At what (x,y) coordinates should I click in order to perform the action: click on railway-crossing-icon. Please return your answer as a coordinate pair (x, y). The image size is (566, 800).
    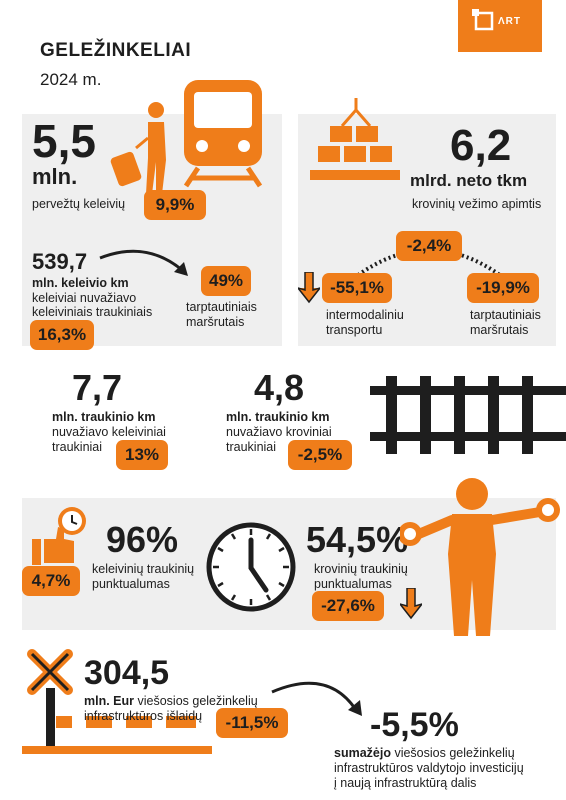
    Looking at the image, I should click on (117, 701).